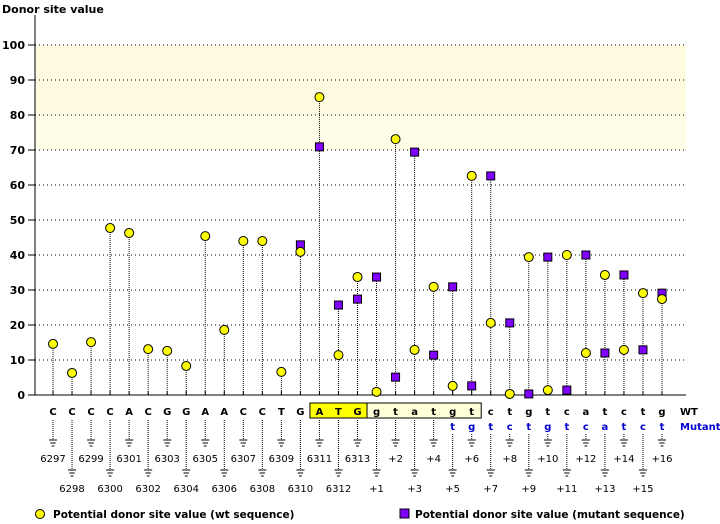 This screenshot has height=524, width=720. Describe the element at coordinates (109, 489) in the screenshot. I see `position-label: 6300` at that location.